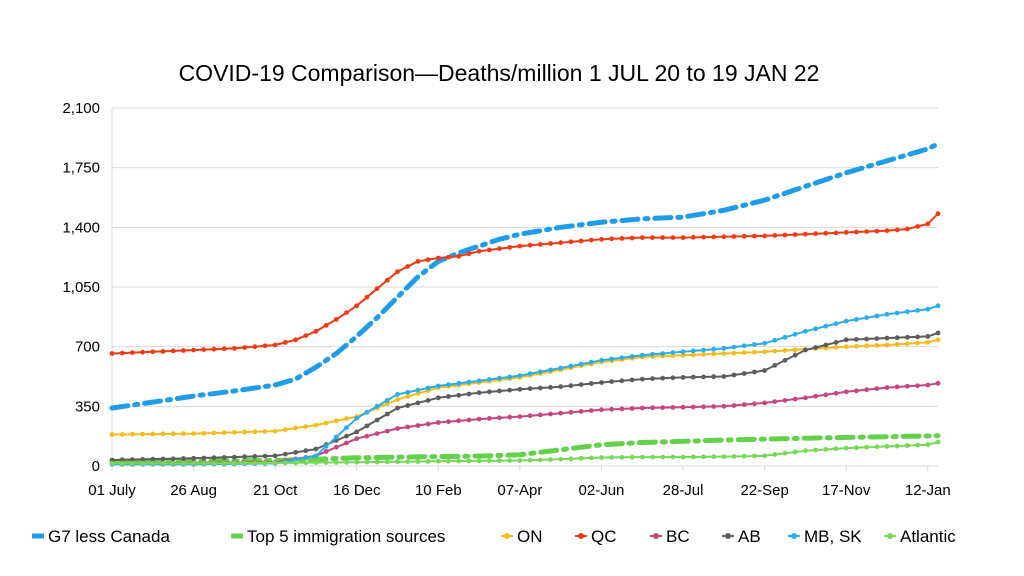 The width and height of the screenshot is (1024, 576). I want to click on legend-marker-mb-sk, so click(794, 536).